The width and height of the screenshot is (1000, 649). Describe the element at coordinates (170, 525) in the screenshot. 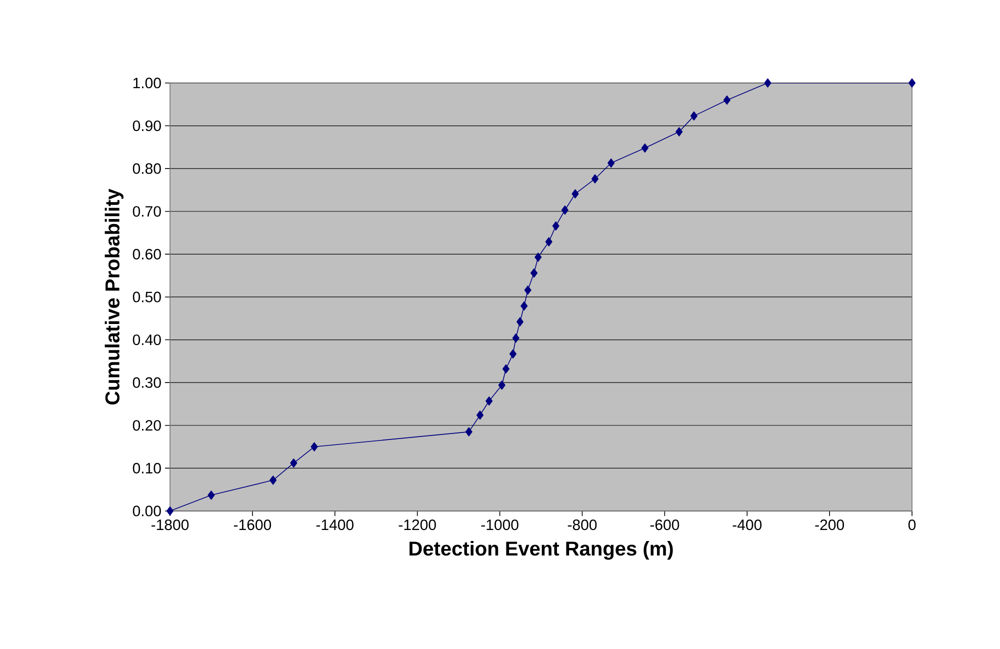

I see `x-tick-label: -1800` at that location.